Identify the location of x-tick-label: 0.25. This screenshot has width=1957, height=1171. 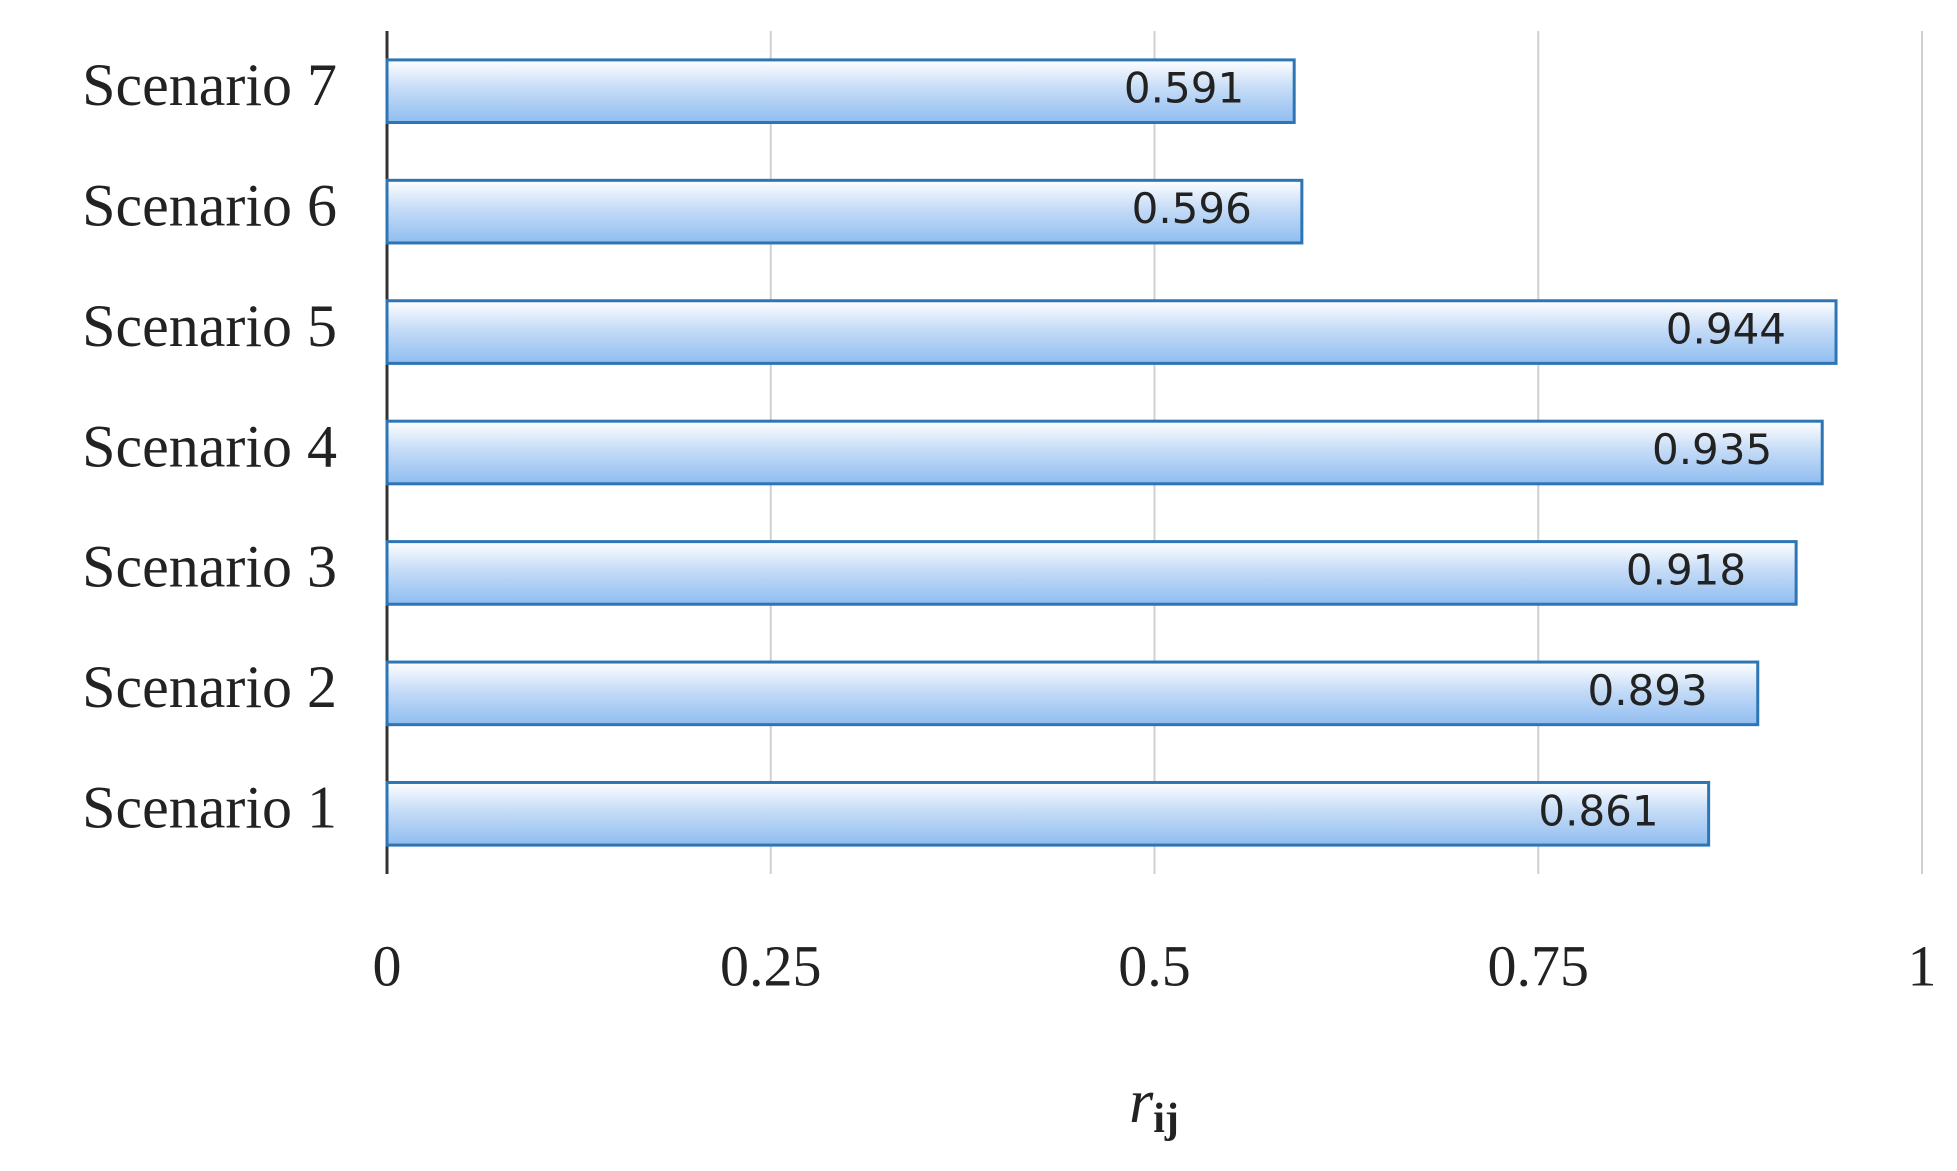
(771, 965).